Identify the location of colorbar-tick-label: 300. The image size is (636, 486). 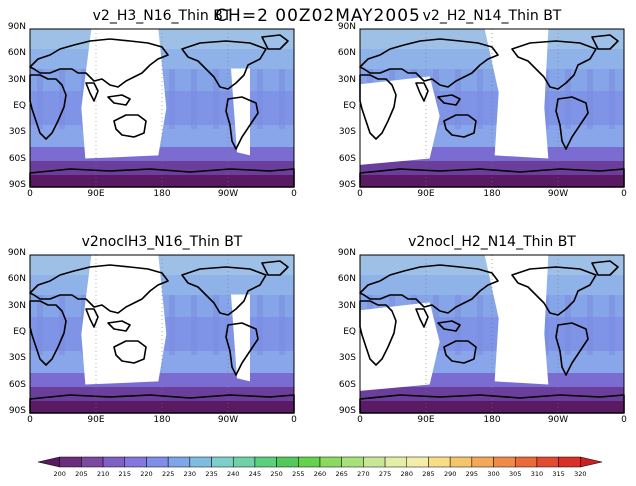
(493, 474).